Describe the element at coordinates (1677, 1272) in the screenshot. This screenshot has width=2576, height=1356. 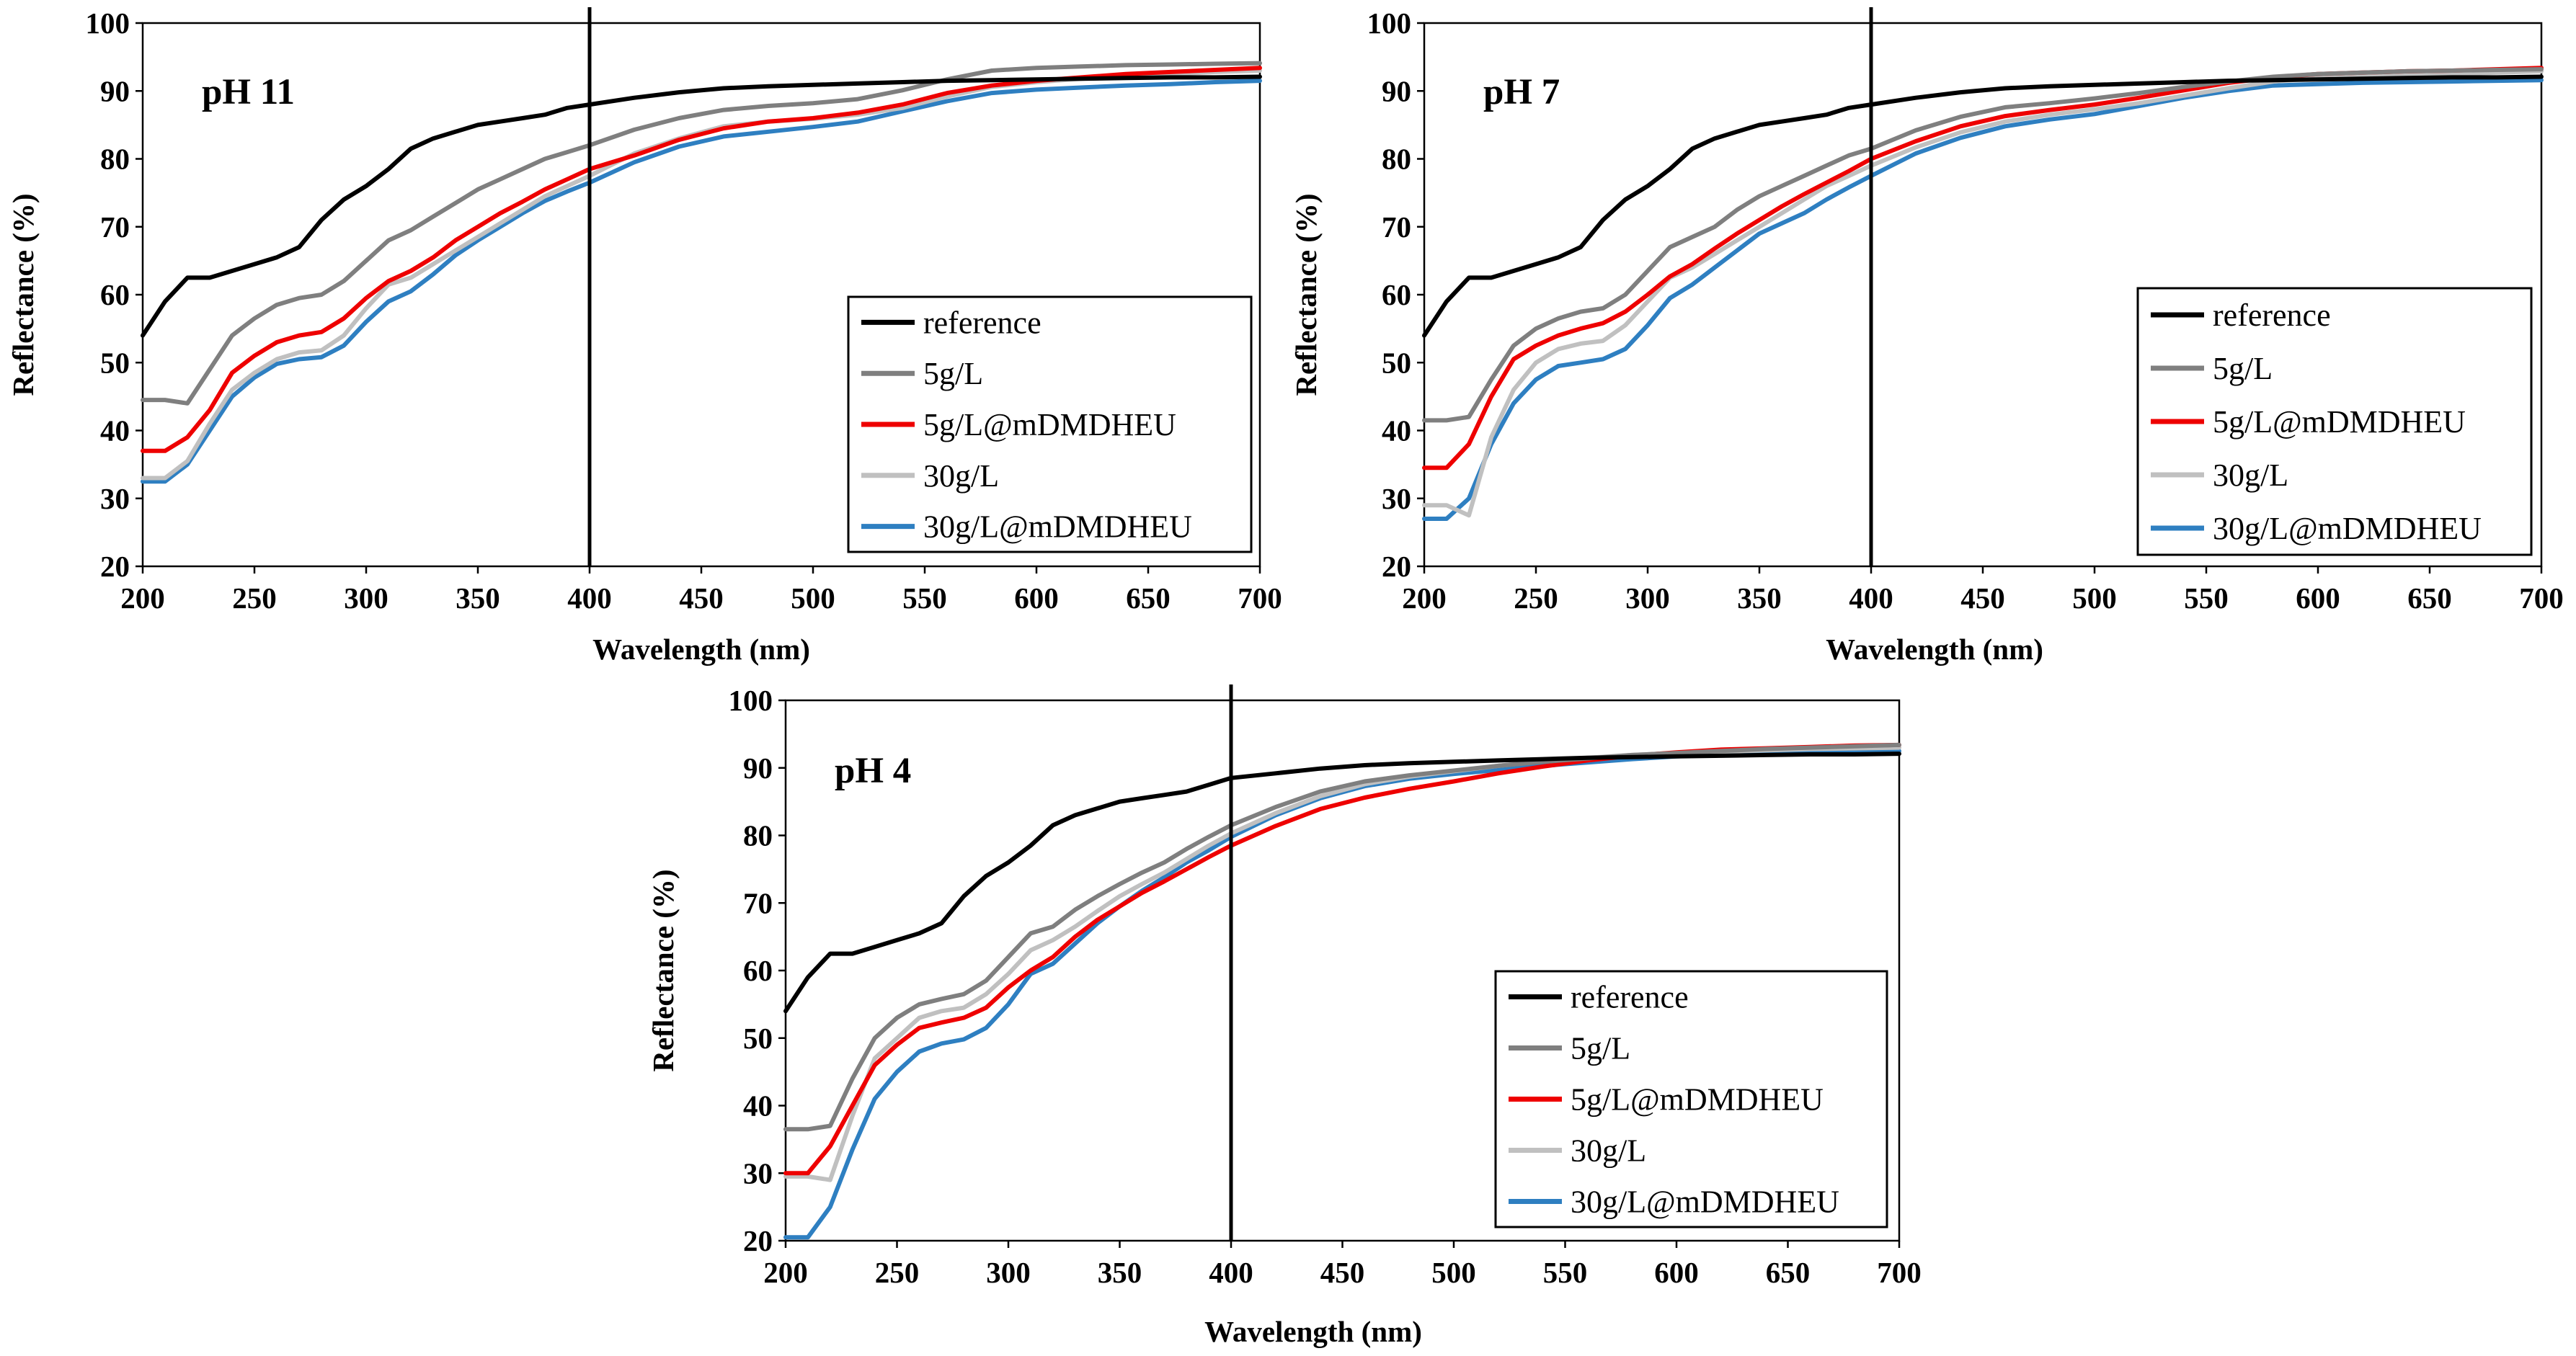
I see `chart-ph-4-x-tick-label: 600` at that location.